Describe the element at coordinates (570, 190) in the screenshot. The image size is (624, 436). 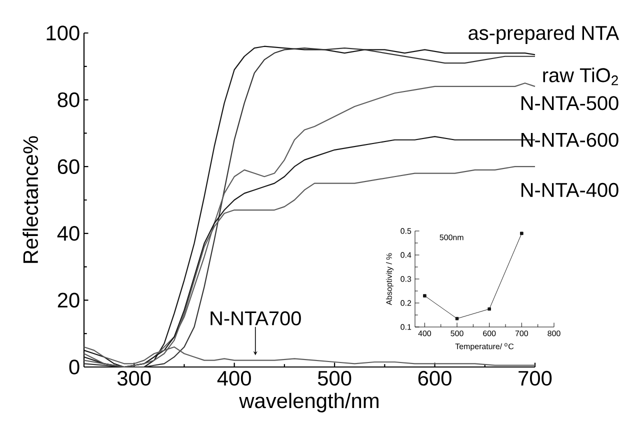
I see `series-label: N-NTA-400` at that location.